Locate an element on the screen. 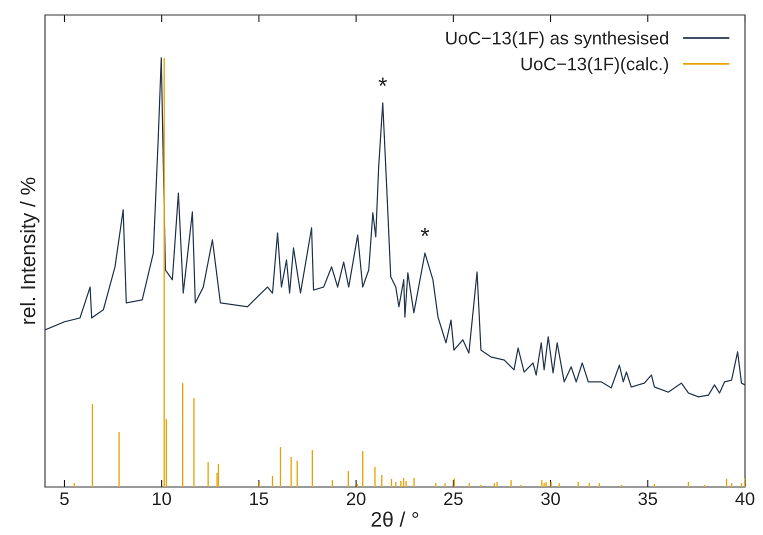  x-tick-label: 30 is located at coordinates (550, 499).